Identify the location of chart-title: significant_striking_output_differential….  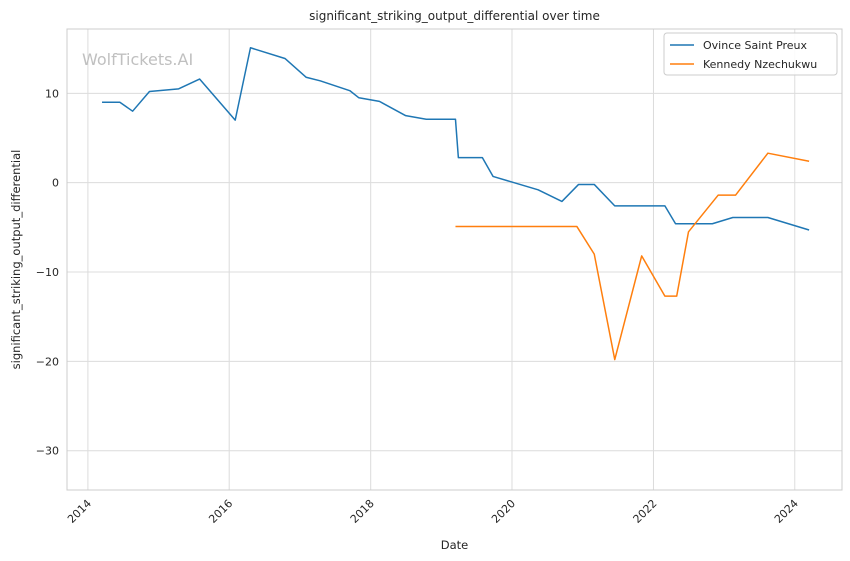
(454, 16).